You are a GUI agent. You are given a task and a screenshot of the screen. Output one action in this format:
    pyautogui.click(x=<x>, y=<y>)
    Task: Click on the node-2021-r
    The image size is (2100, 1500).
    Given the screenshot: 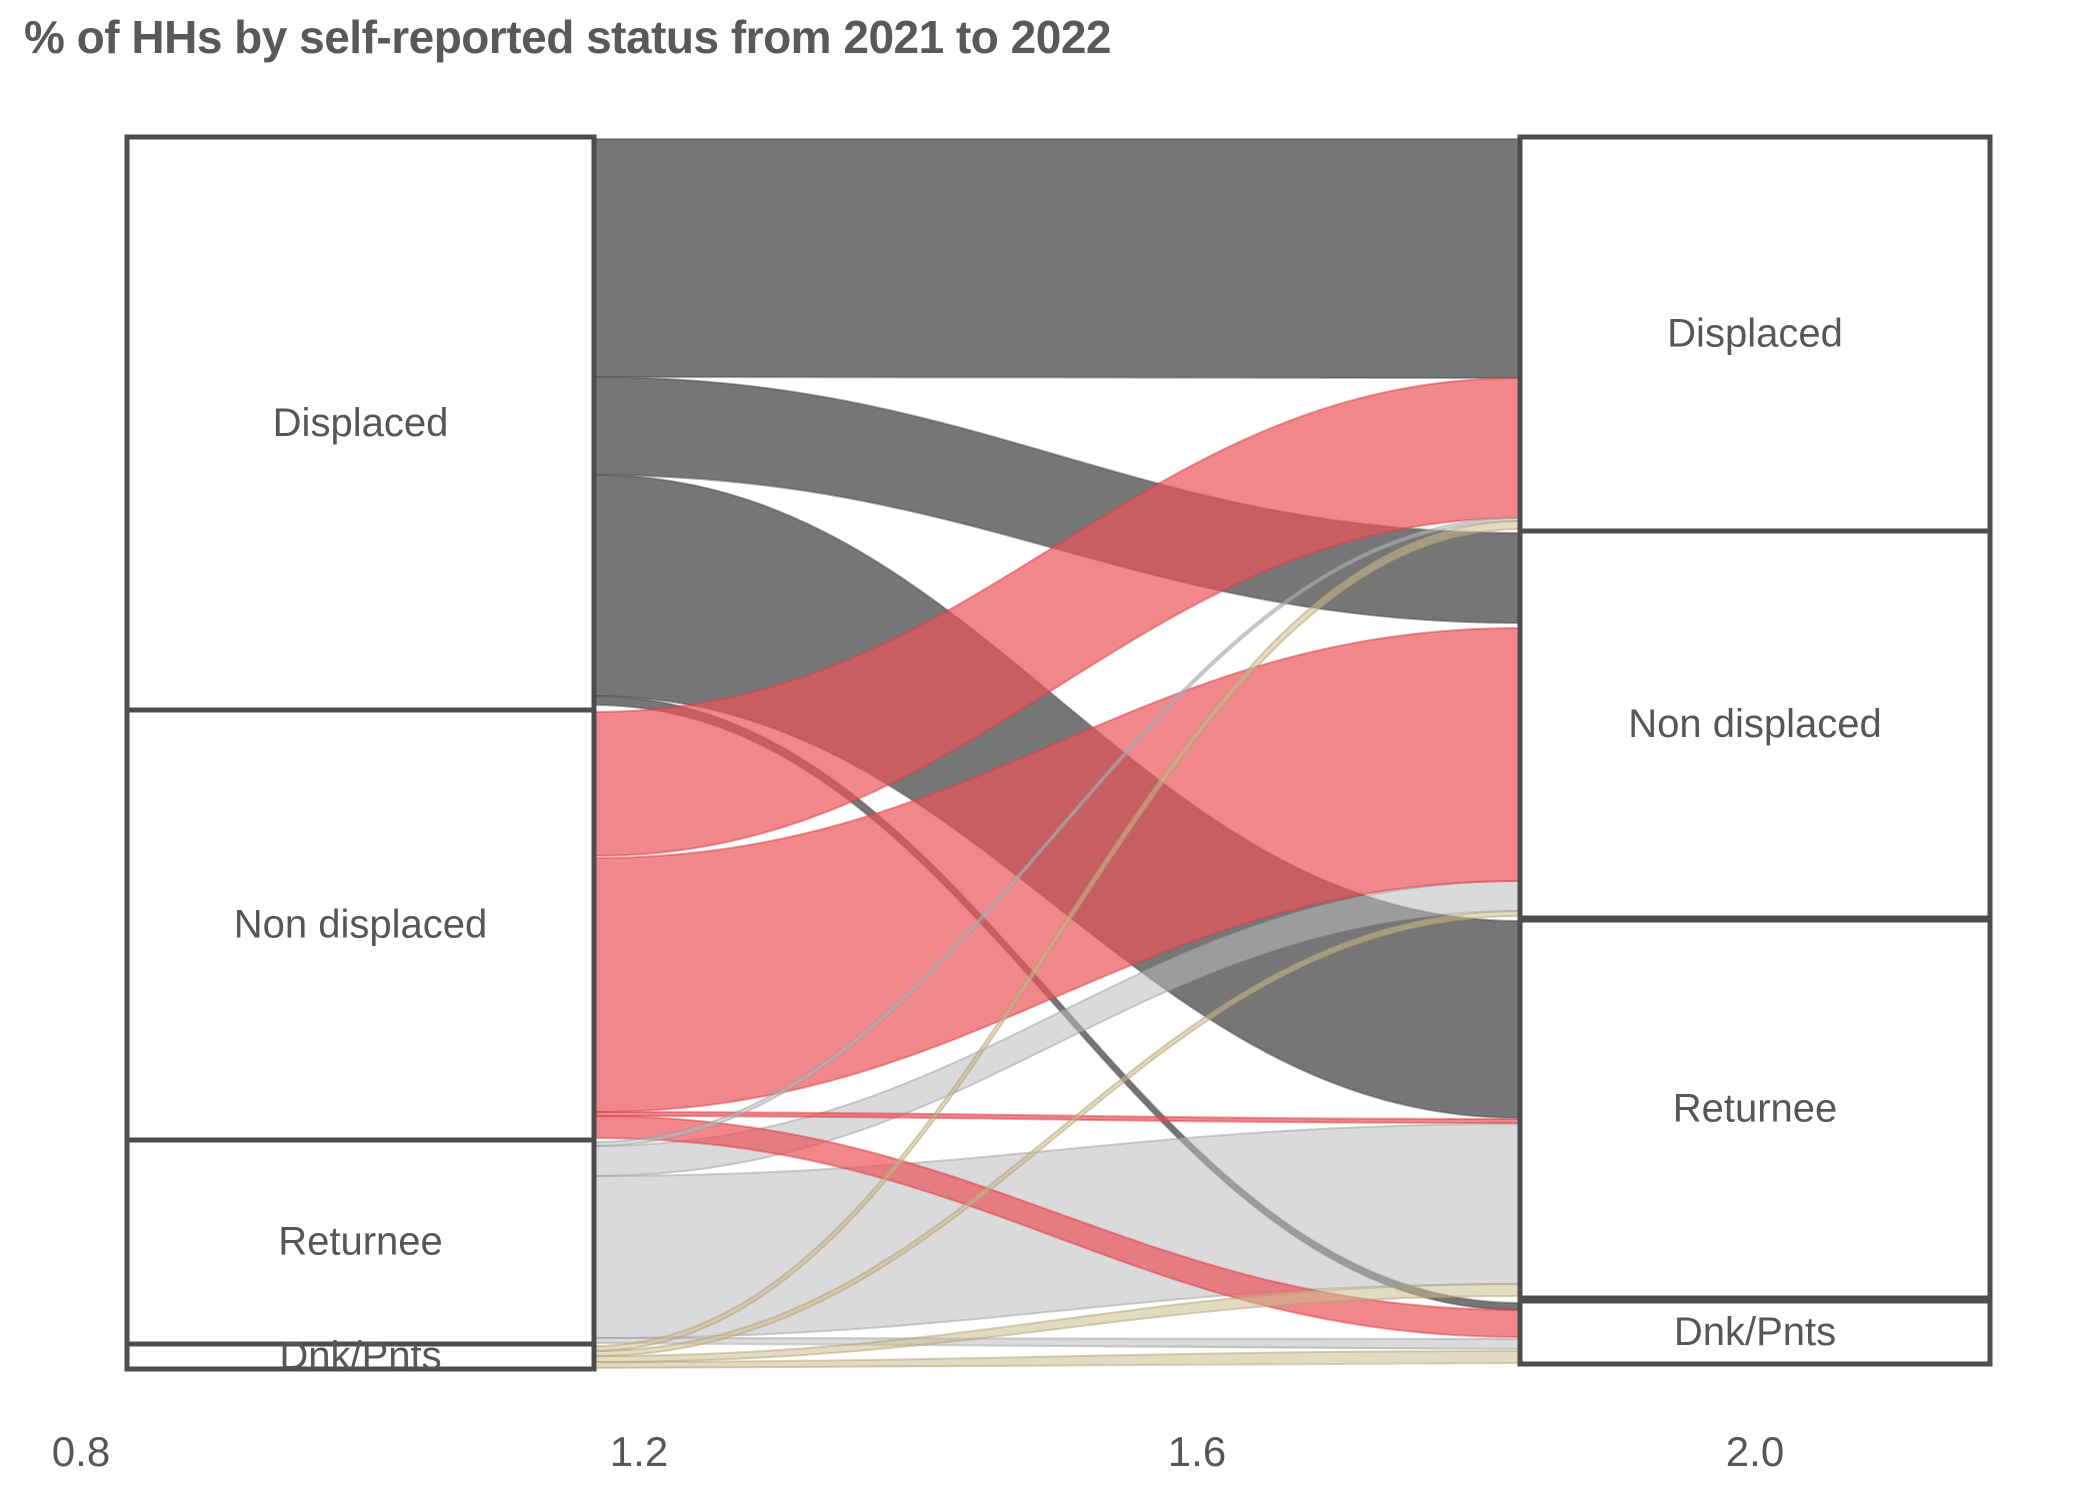 What is the action you would take?
    pyautogui.click(x=360, y=1242)
    